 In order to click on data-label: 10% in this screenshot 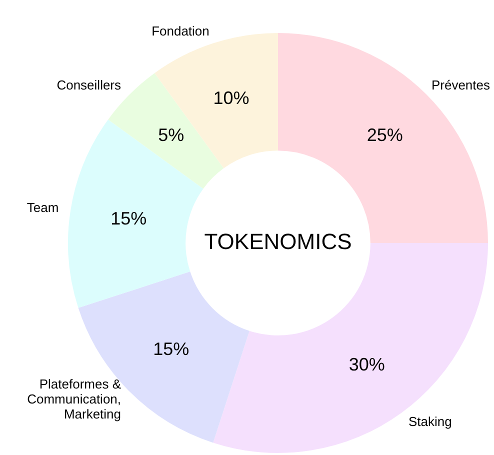, I will do `click(231, 98)`.